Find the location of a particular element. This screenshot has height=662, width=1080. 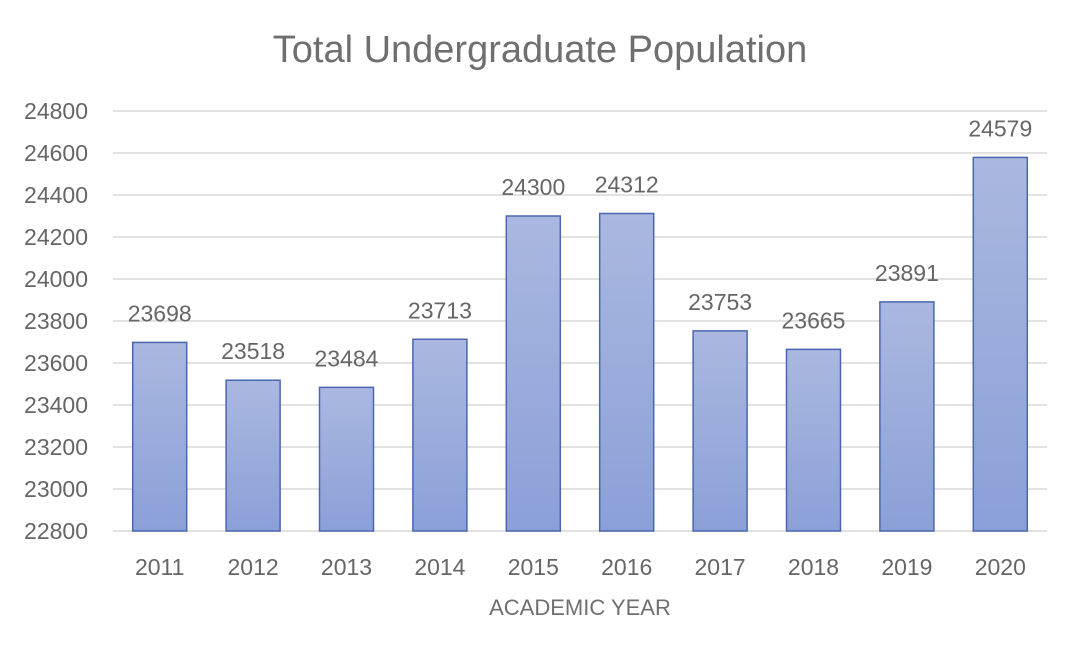

x-axis-tick-labels: 2011 2012 2013 2014 2015 2016 2017 2018 2019 2020 is located at coordinates (580, 567).